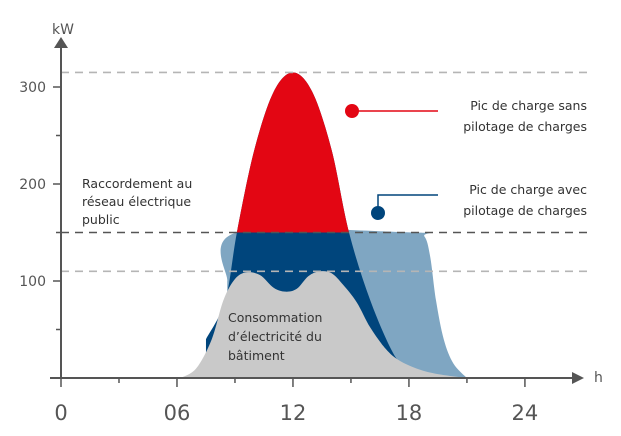 This screenshot has width=621, height=436. What do you see at coordinates (525, 413) in the screenshot?
I see `x-tick-label: 24` at bounding box center [525, 413].